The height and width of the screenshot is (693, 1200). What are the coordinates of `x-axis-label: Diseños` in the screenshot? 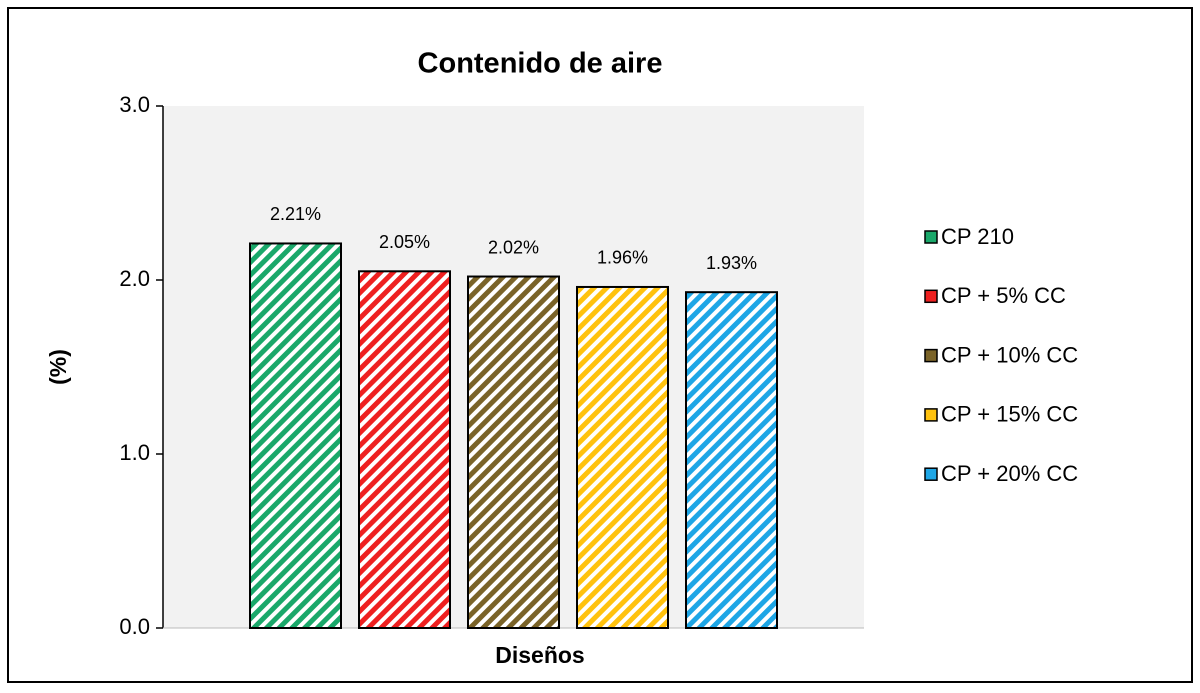 It's located at (539, 655).